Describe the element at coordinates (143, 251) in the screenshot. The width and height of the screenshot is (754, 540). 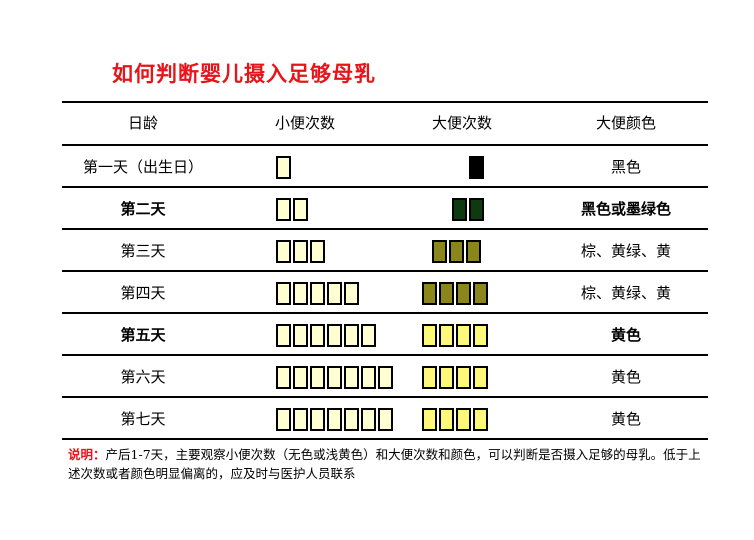
I see `day-cell: 第三天` at that location.